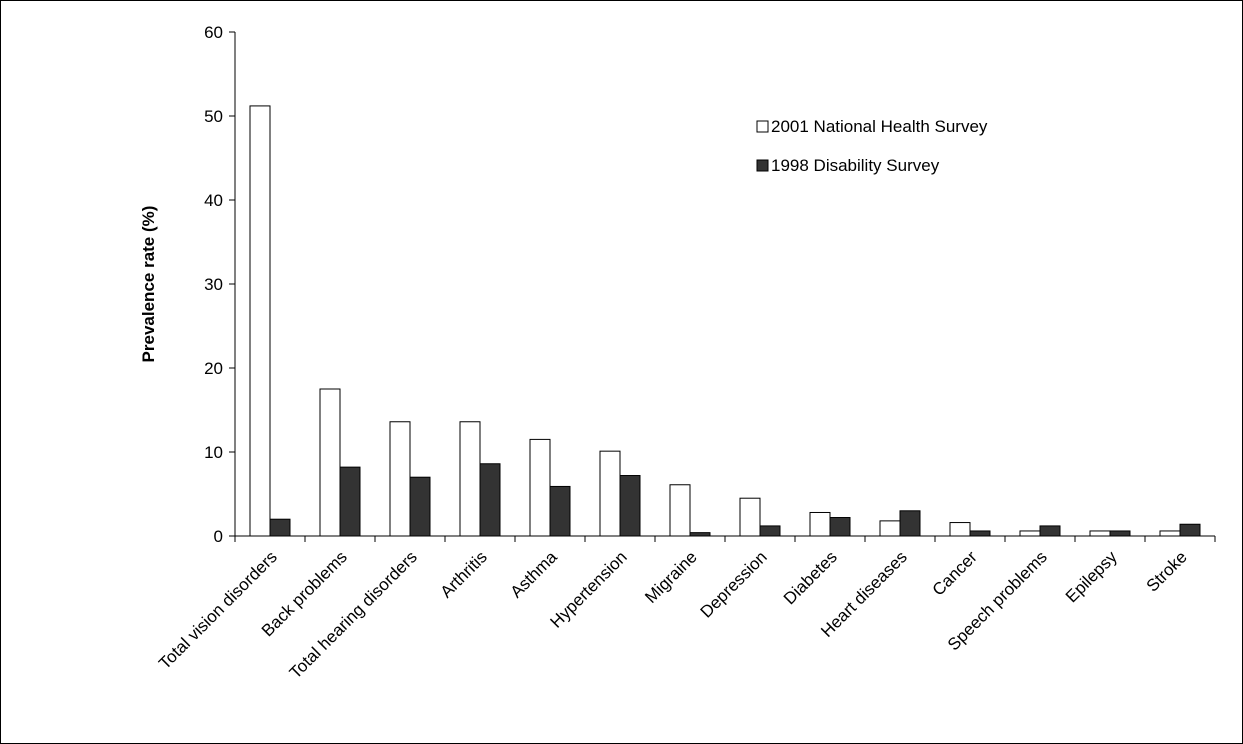 The width and height of the screenshot is (1243, 744). I want to click on y-tick-label: 20, so click(213, 368).